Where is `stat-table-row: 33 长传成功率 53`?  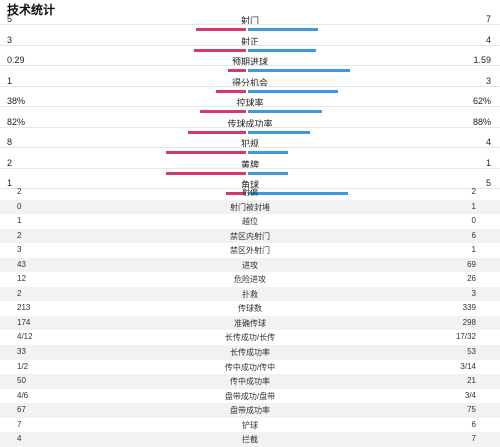
stat-table-row: 33 长传成功率 53 is located at coordinates (250, 352).